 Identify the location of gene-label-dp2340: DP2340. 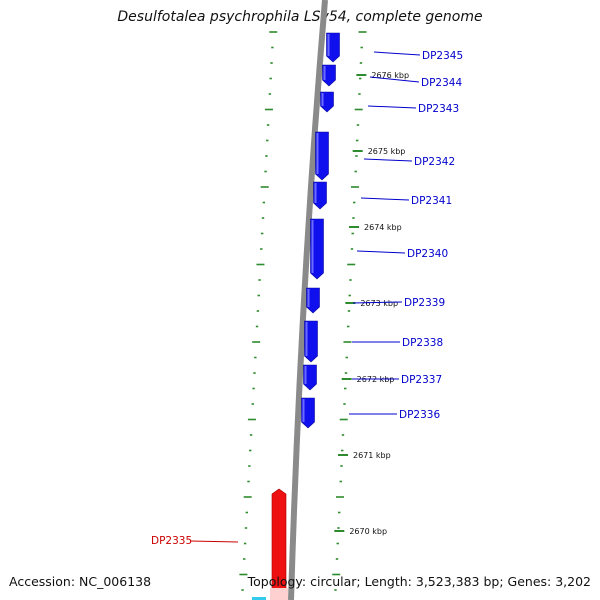
(427, 254).